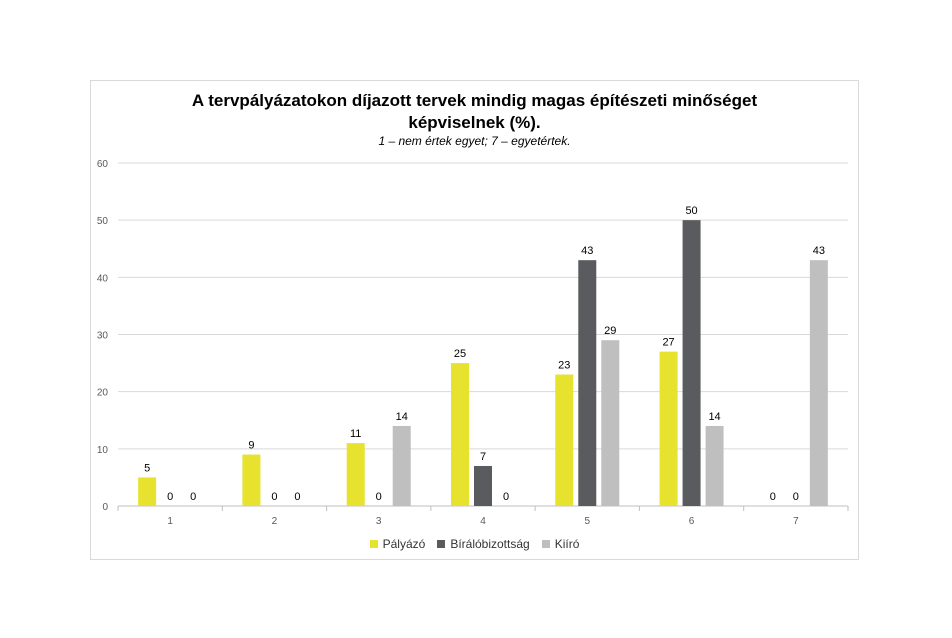  Describe the element at coordinates (668, 343) in the screenshot. I see `data-label: 27` at that location.